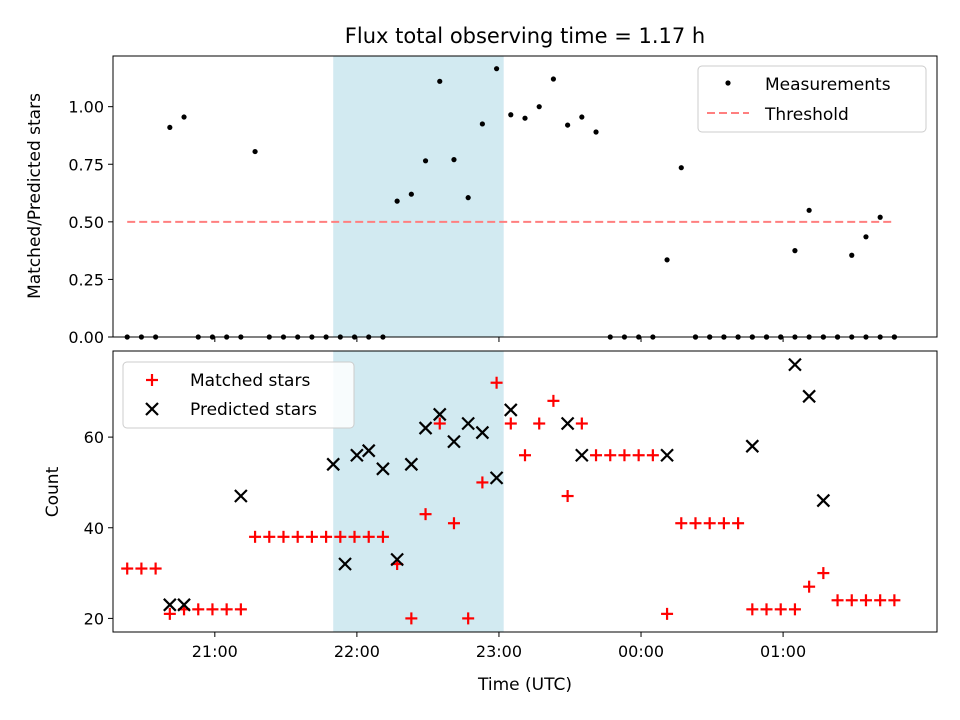 The width and height of the screenshot is (960, 720). Describe the element at coordinates (86, 107) in the screenshot. I see `y-tick-label: 1.00` at that location.